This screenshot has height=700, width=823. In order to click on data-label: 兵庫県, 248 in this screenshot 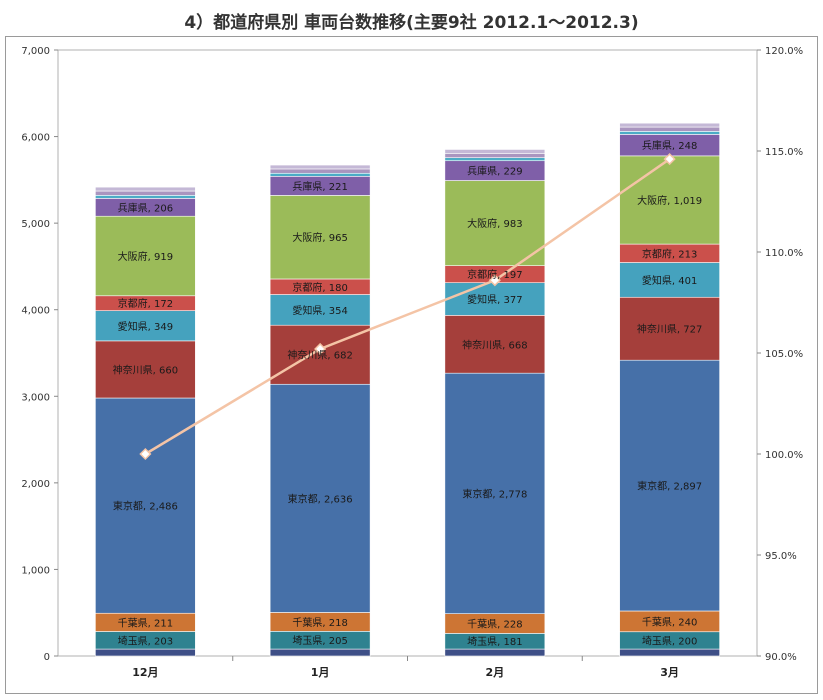, I will do `click(669, 145)`.